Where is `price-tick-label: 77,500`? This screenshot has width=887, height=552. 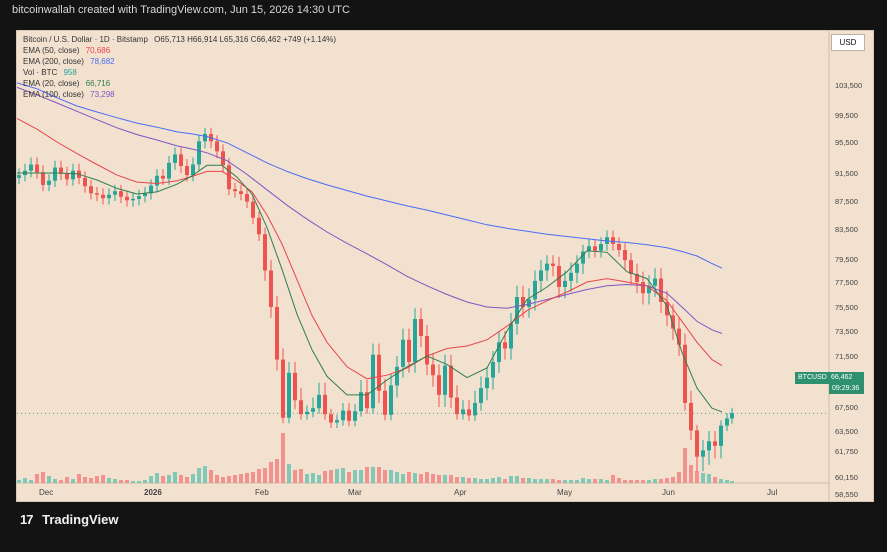
price-tick-label: 77,500 is located at coordinates (846, 282).